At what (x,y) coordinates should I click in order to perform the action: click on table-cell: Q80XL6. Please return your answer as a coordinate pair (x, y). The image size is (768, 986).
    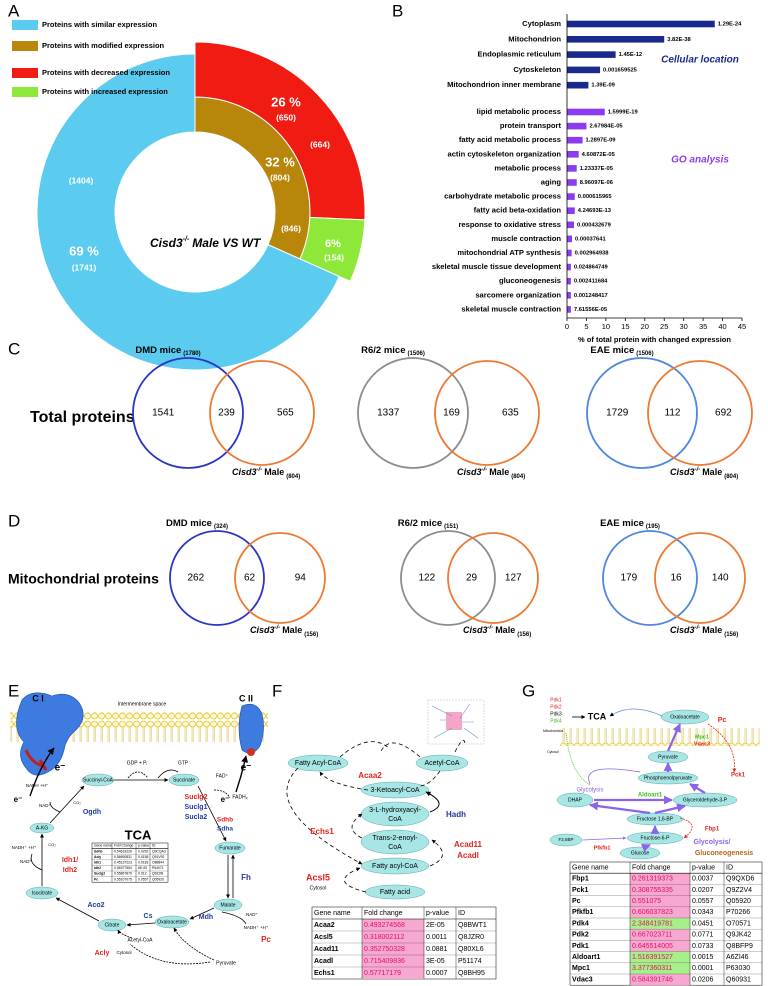
    Looking at the image, I should click on (471, 949).